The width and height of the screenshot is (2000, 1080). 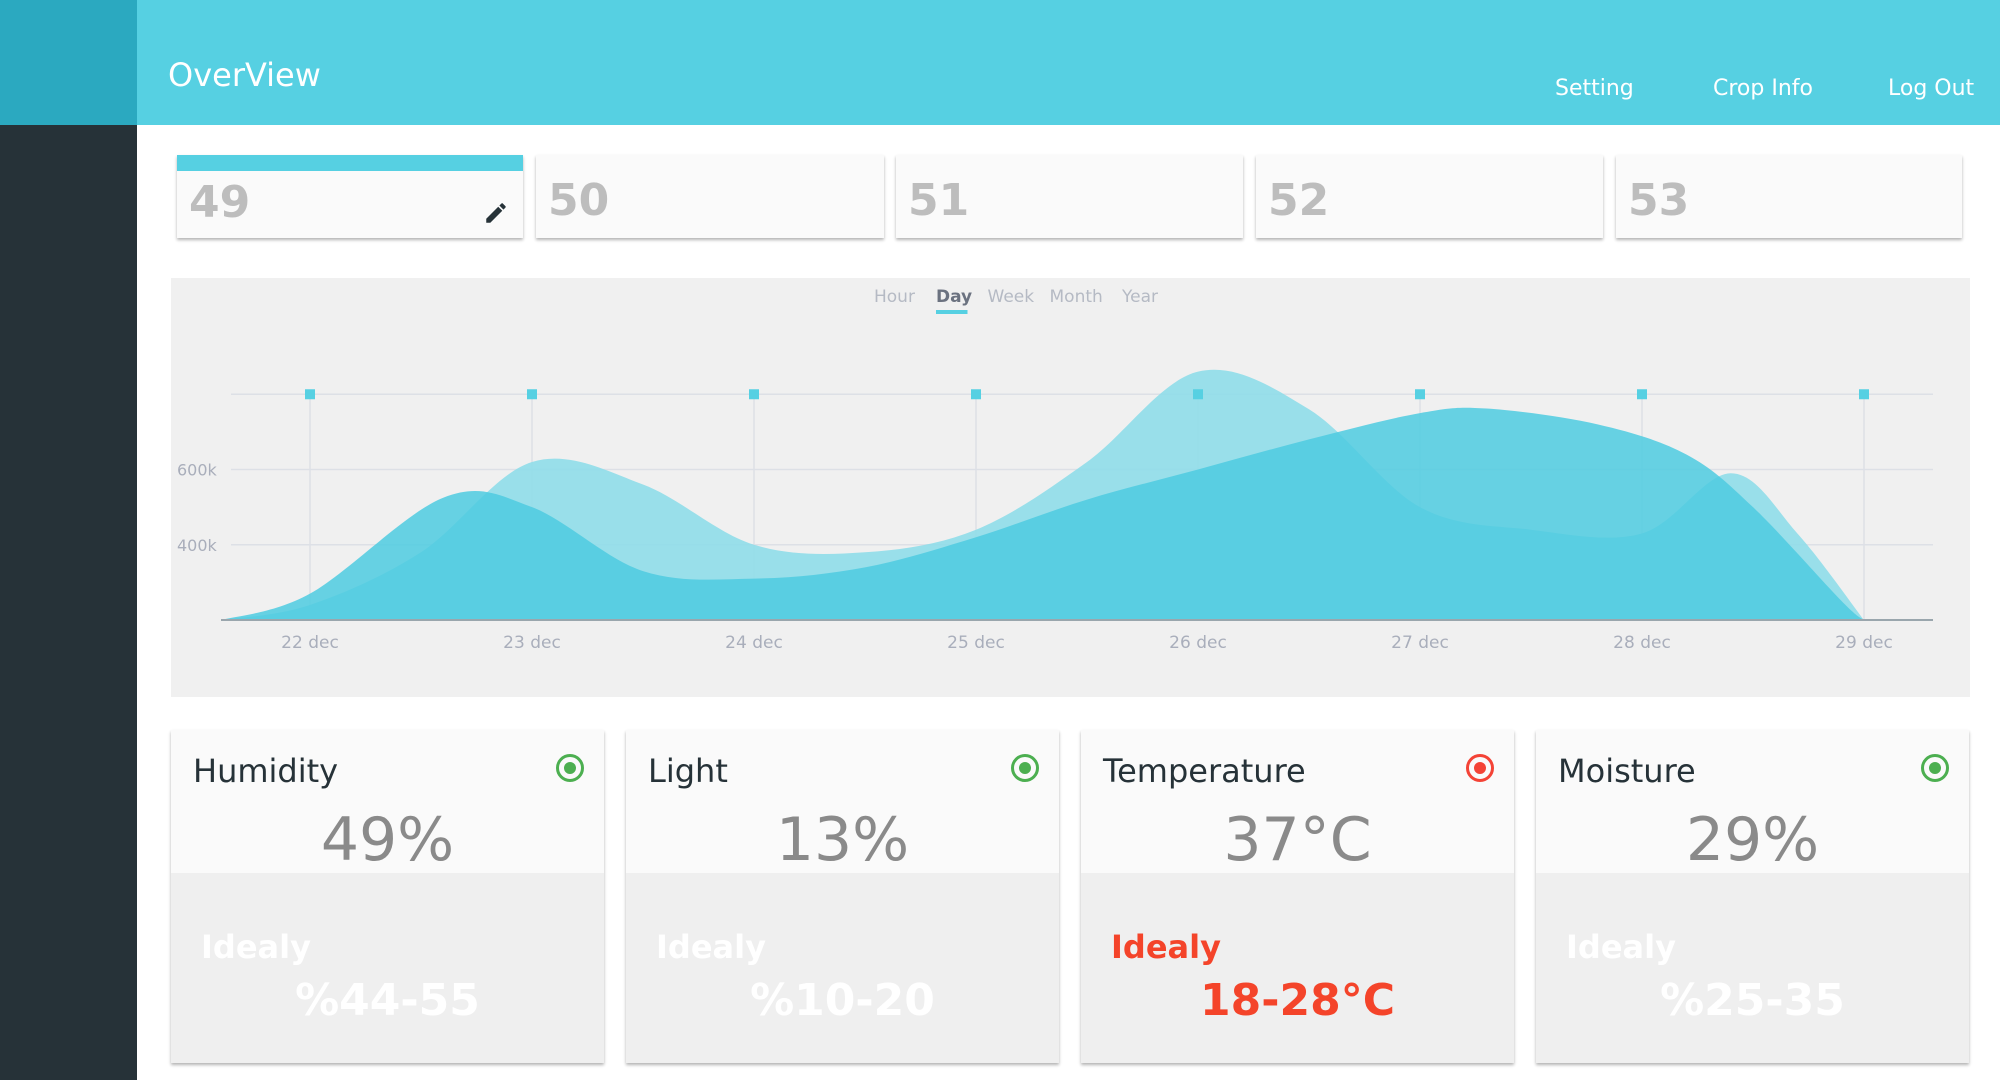 What do you see at coordinates (1752, 896) in the screenshot?
I see `metric-card-moisture: Moisture 29% Idealy %25-35` at bounding box center [1752, 896].